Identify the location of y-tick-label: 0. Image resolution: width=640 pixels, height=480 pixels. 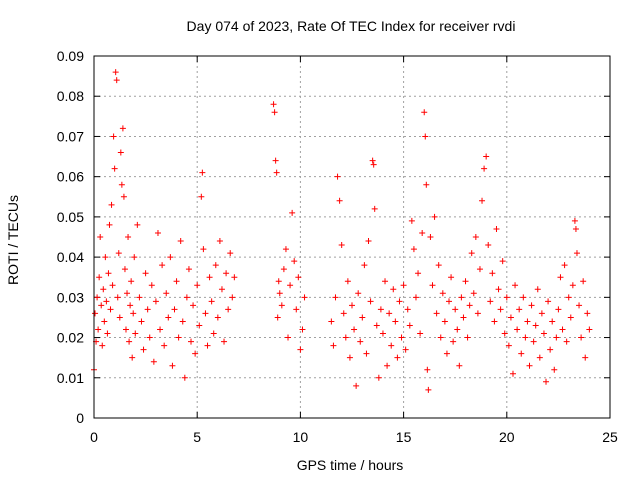
(80, 418).